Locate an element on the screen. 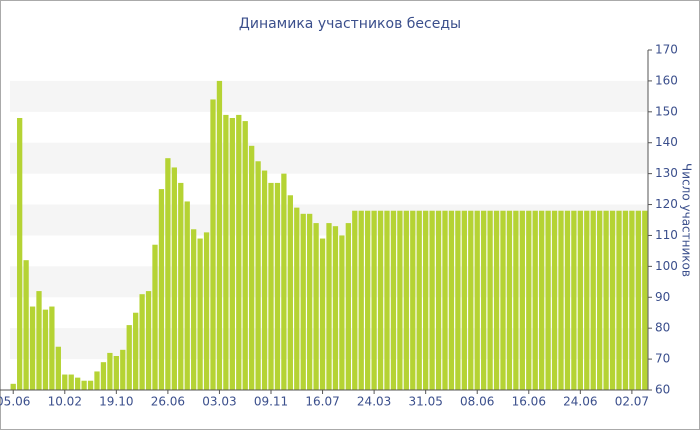 The image size is (700, 430). y-tick-label: 110 is located at coordinates (666, 235).